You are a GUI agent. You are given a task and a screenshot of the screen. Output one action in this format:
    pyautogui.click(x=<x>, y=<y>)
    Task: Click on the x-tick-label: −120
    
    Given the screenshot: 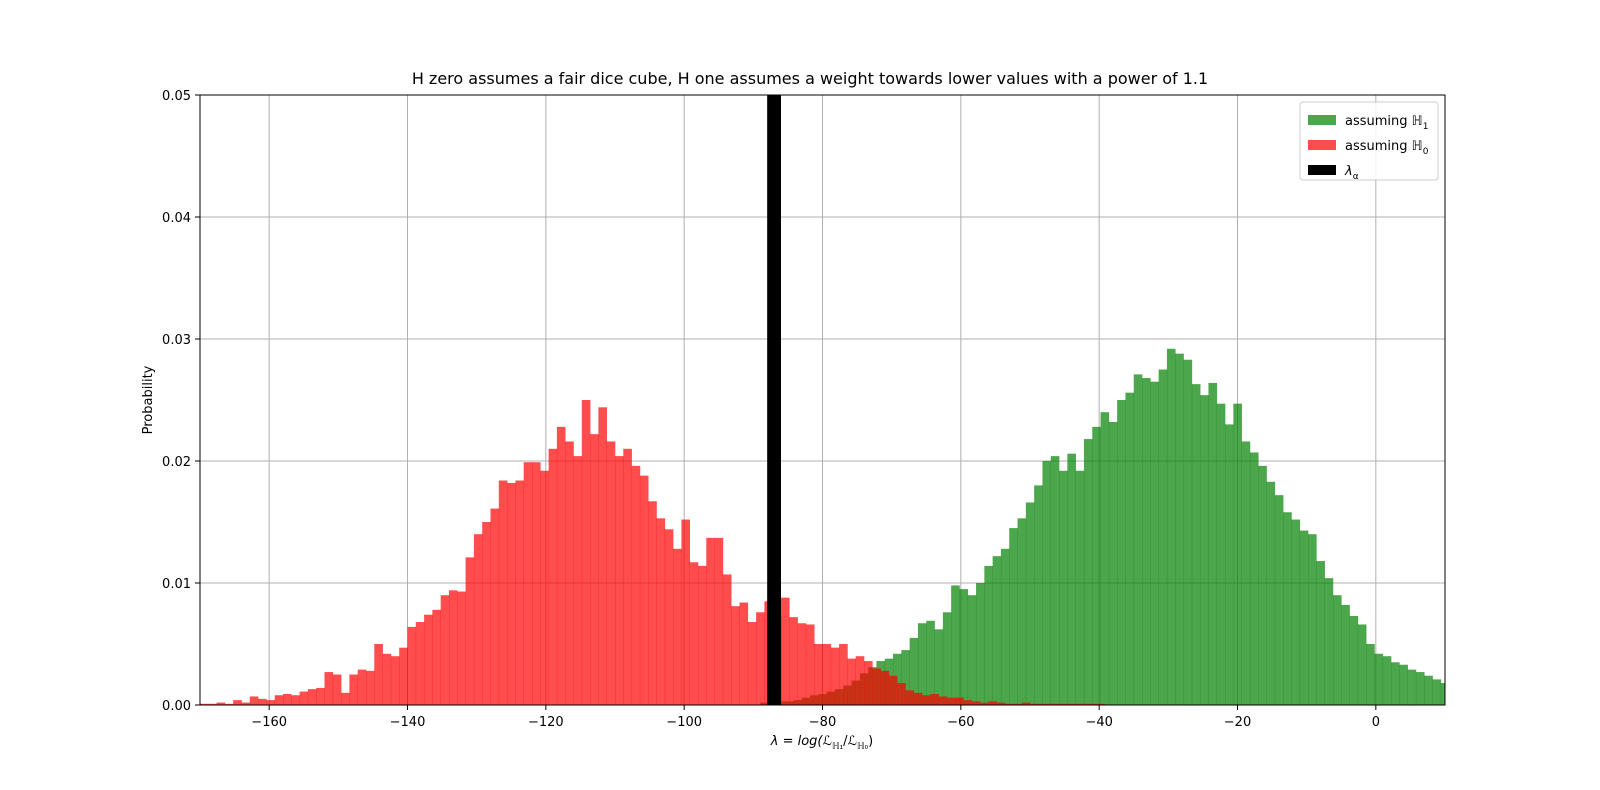 What is the action you would take?
    pyautogui.click(x=546, y=722)
    